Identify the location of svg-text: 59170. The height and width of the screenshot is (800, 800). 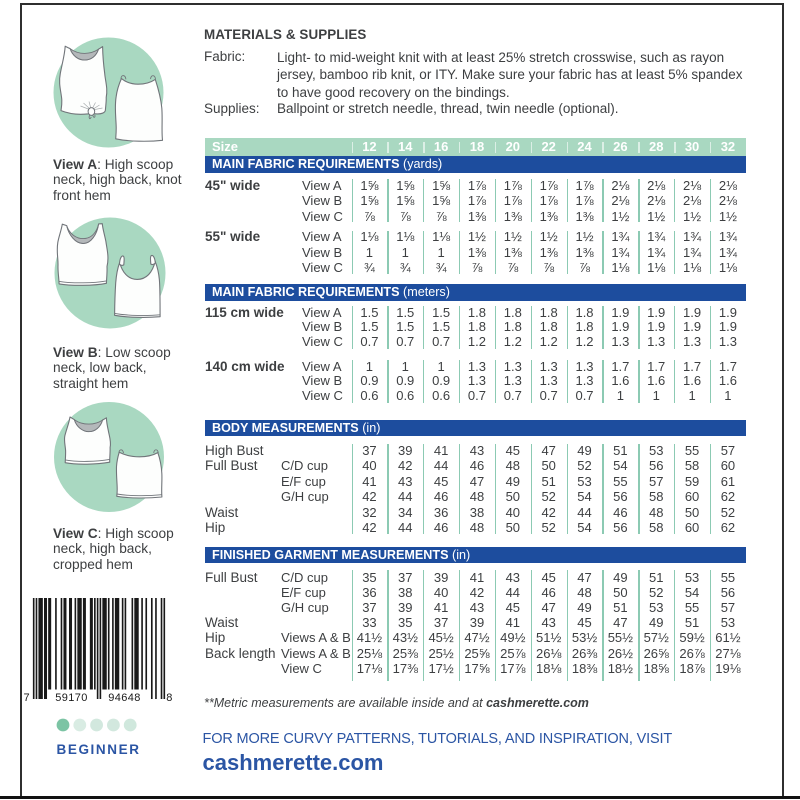
(71, 698).